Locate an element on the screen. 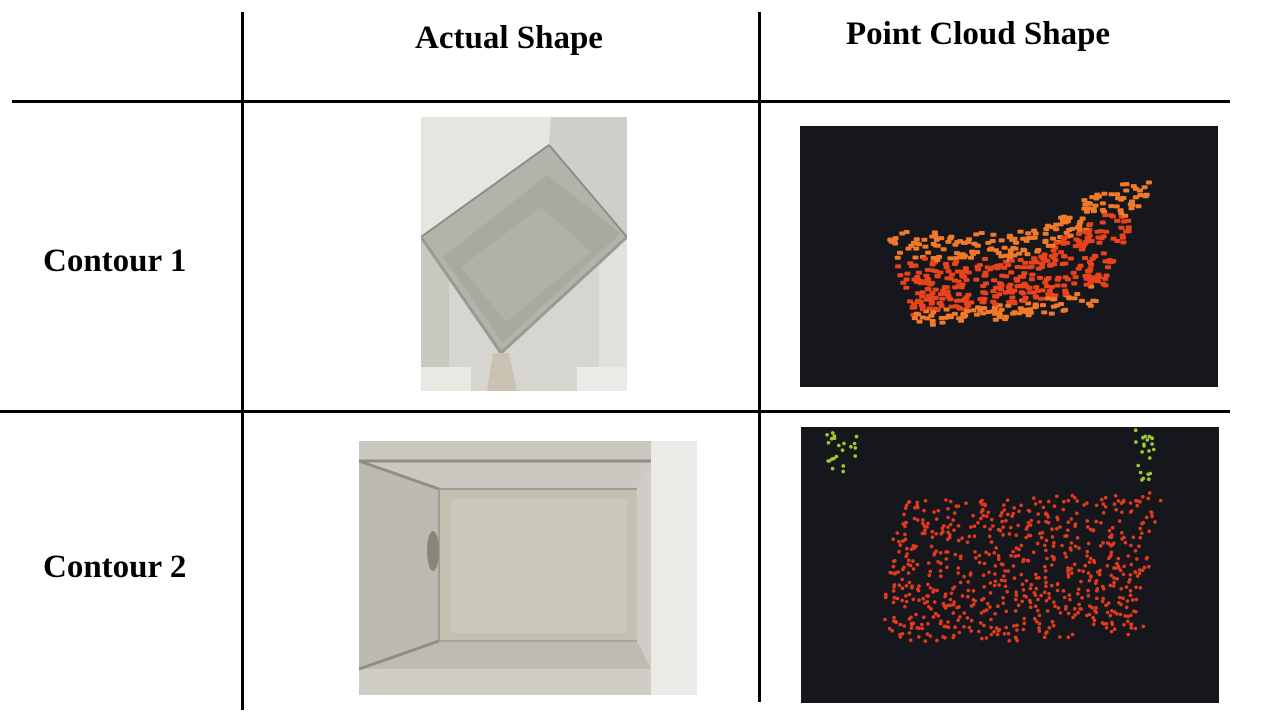  header-actual-shape: Actual Shape is located at coordinates (509, 38).